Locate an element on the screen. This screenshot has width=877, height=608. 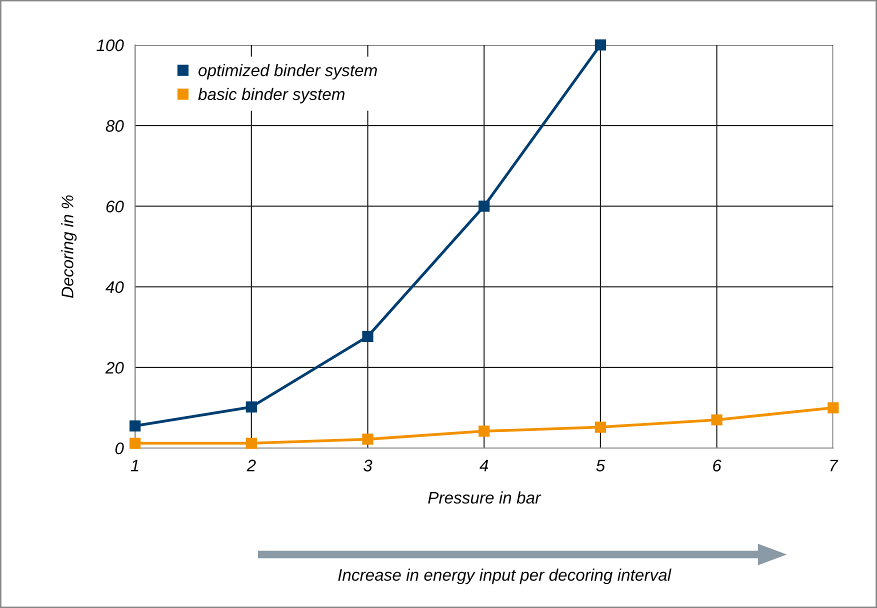
y-tick-label: 20 is located at coordinates (114, 368).